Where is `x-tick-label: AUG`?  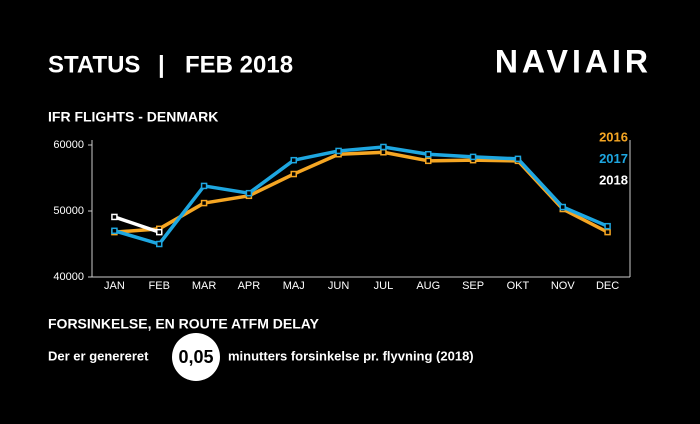
x-tick-label: AUG is located at coordinates (428, 286).